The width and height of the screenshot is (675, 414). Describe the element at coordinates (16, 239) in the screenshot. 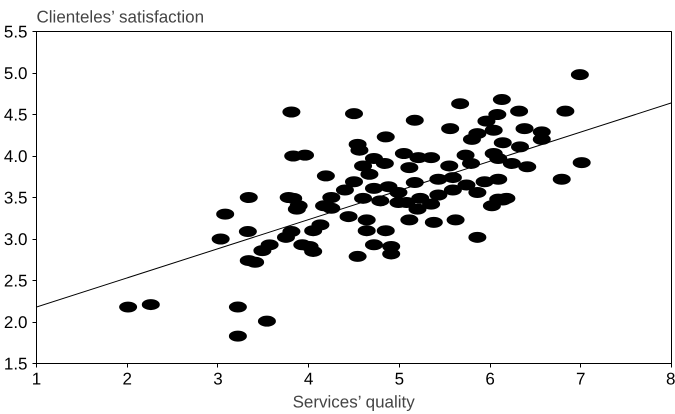

I see `y-tick-label: 3.0` at that location.